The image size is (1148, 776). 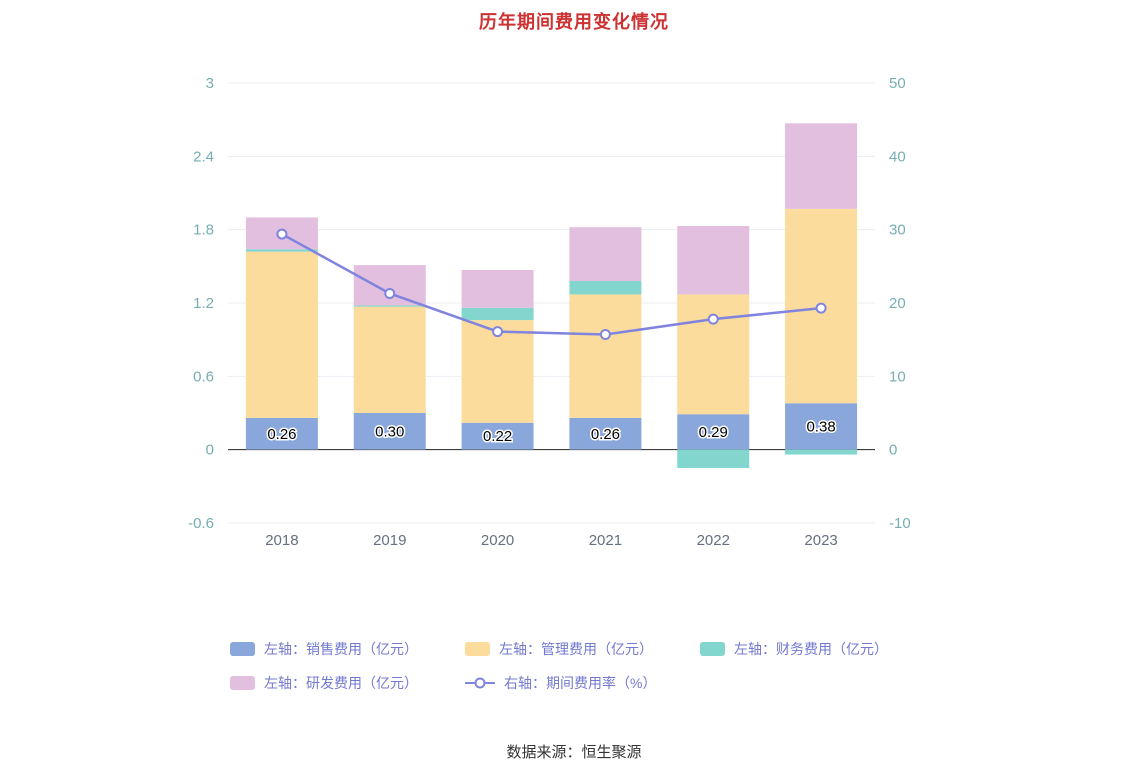 What do you see at coordinates (893, 450) in the screenshot?
I see `right-axis-tick: 0` at bounding box center [893, 450].